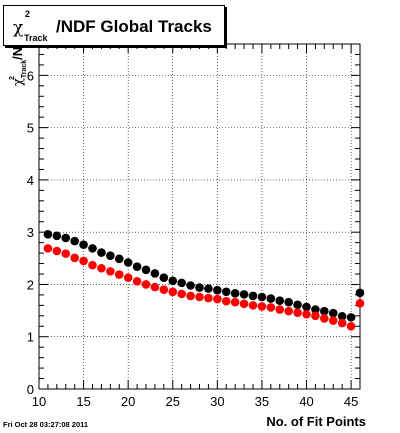 The height and width of the screenshot is (433, 400). I want to click on x-axis-label: No. of Fit Points, so click(316, 421).